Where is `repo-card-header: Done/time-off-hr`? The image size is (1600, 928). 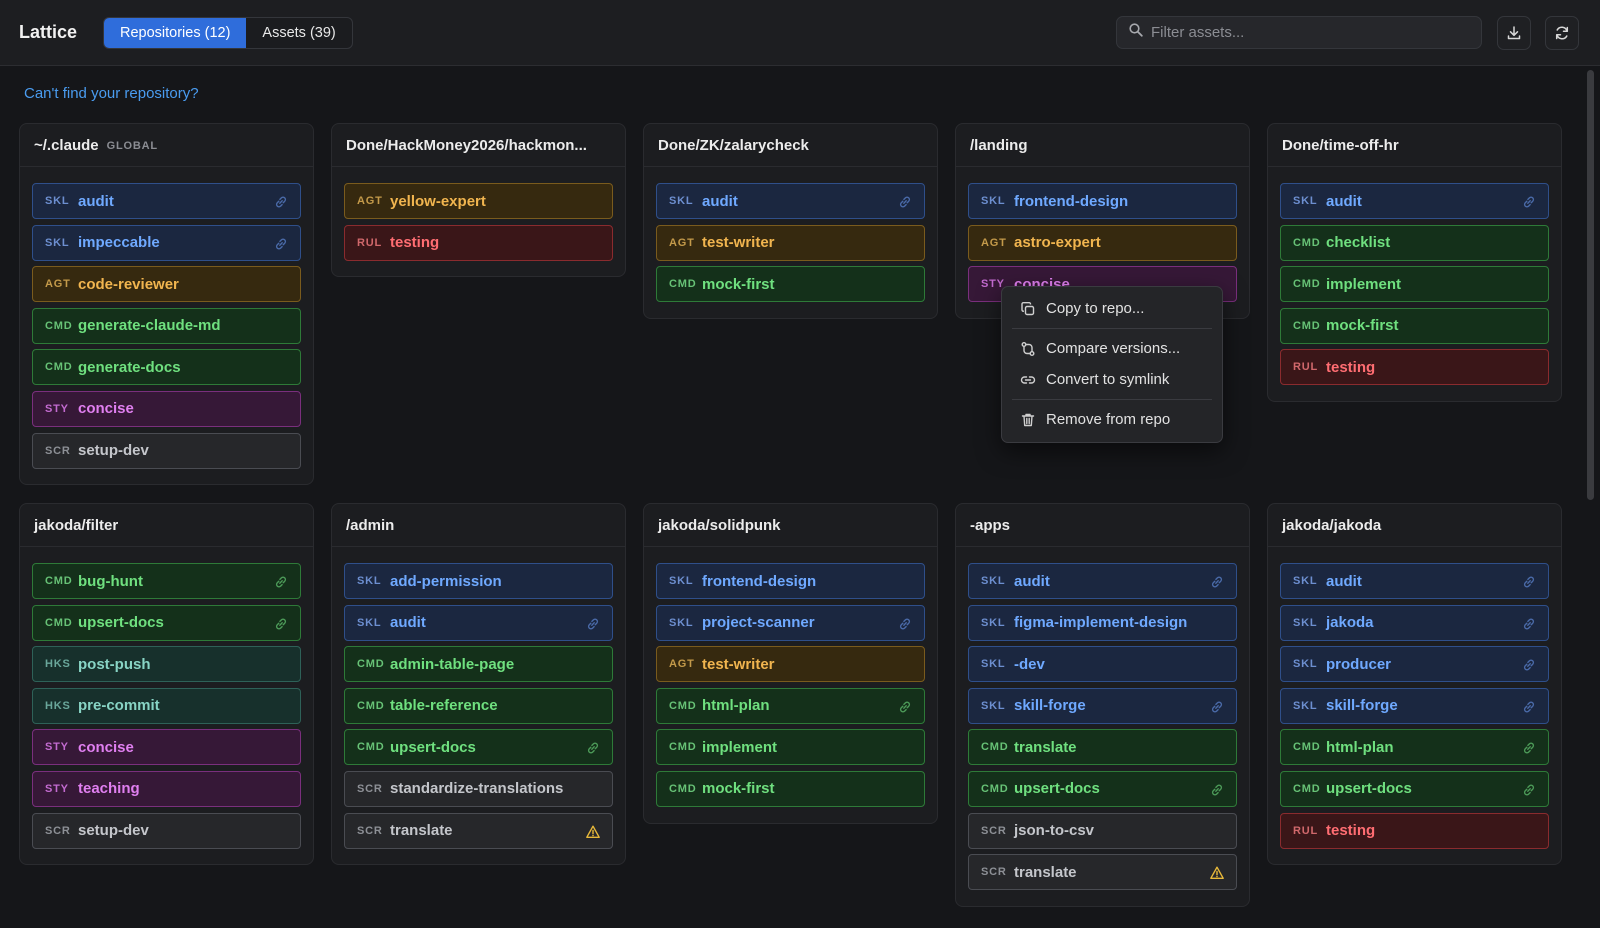 repo-card-header: Done/time-off-hr is located at coordinates (1414, 145).